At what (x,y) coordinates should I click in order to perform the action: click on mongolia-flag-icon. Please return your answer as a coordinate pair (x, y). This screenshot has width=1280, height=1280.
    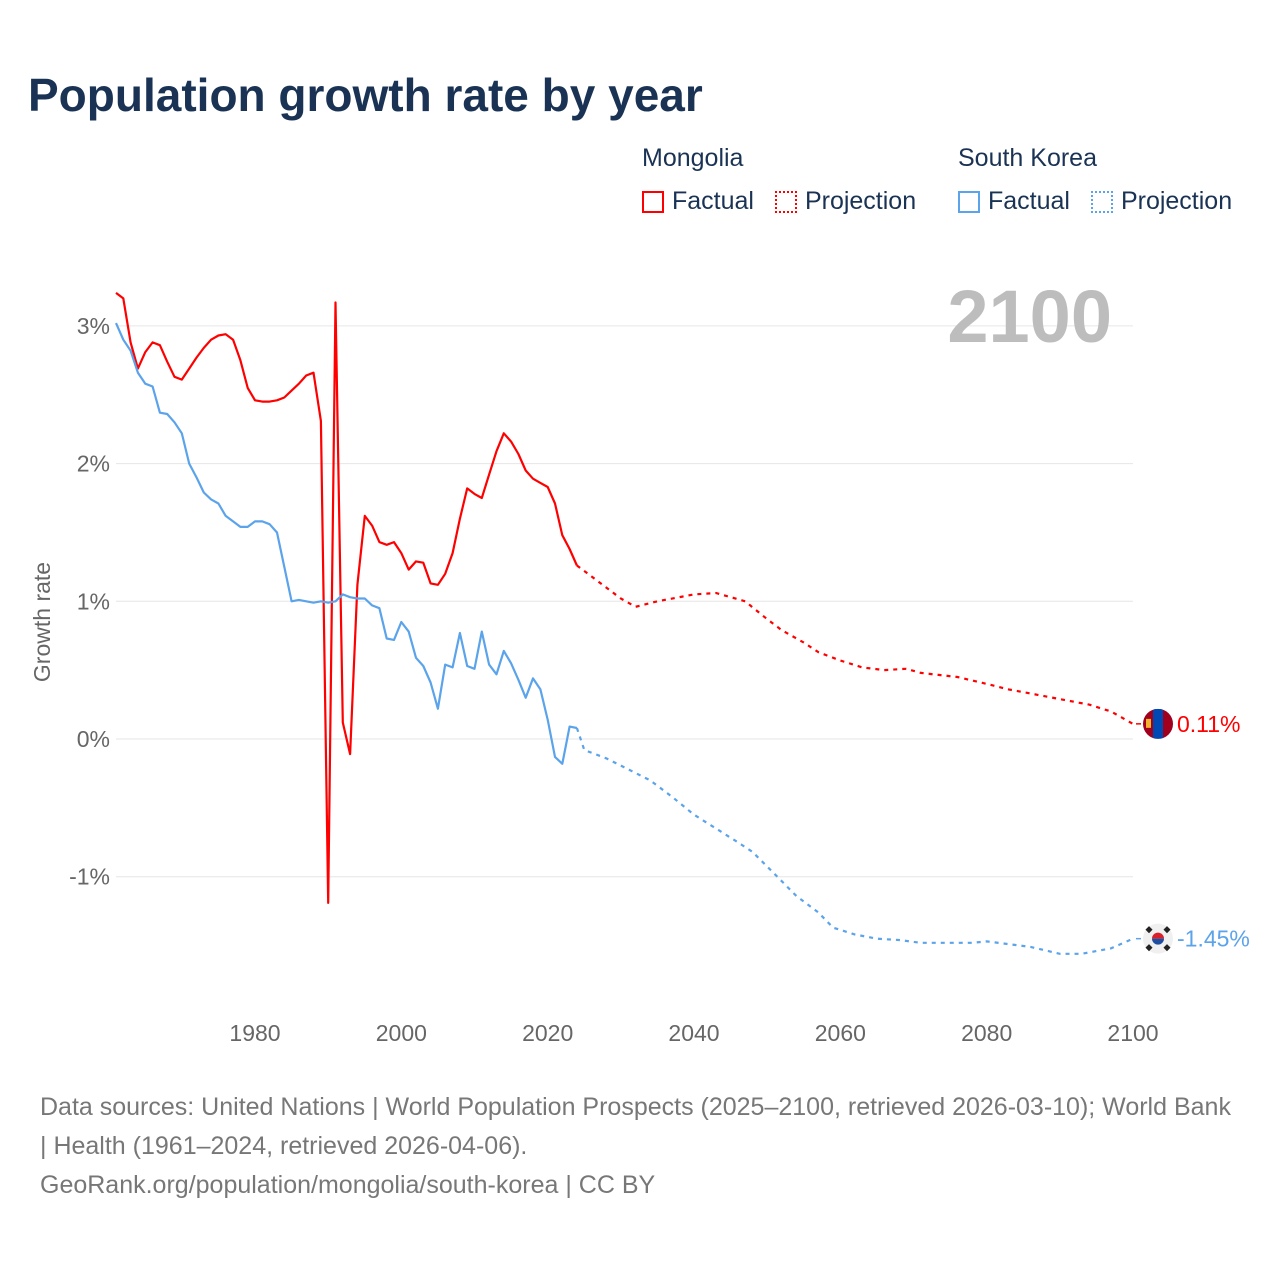
    Looking at the image, I should click on (1158, 723).